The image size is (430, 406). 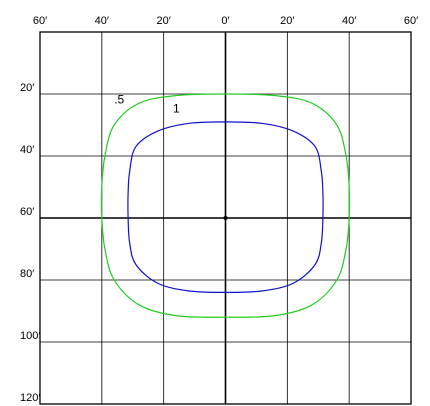 What do you see at coordinates (30, 398) in the screenshot?
I see `y-tick-label: 120′` at bounding box center [30, 398].